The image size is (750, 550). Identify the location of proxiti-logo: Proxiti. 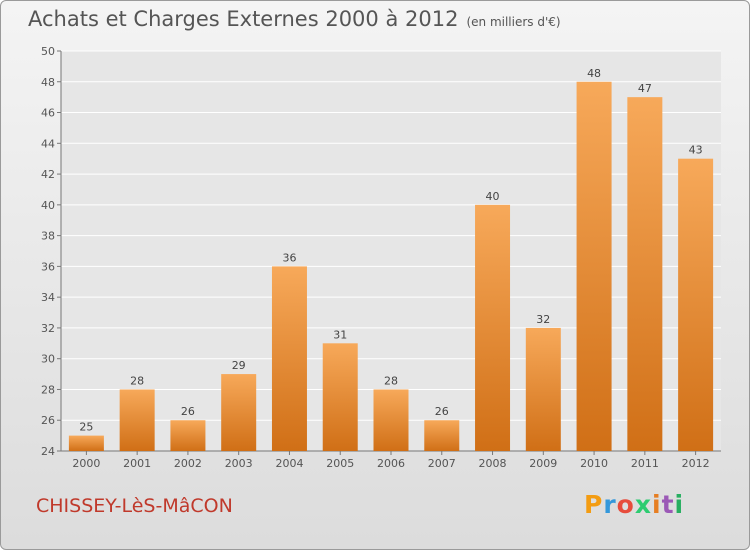
(634, 504).